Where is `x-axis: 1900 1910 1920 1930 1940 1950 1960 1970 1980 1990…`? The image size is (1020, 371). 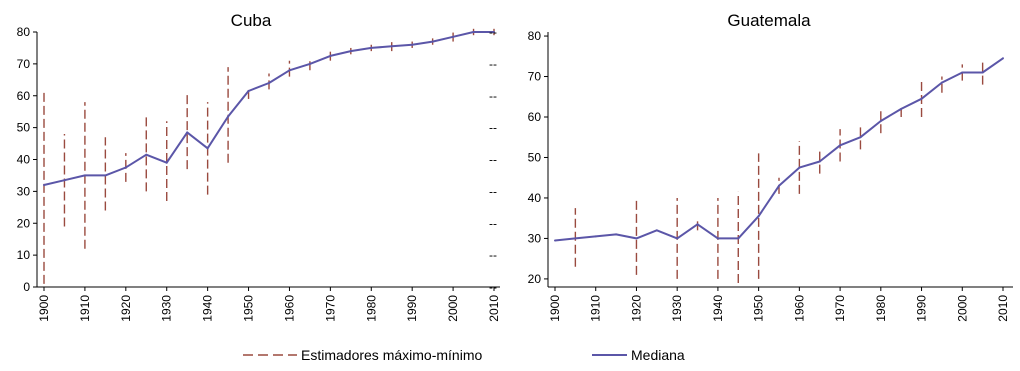
x-axis: 1900 1910 1920 1930 1940 1950 1960 1970 1980 1990… is located at coordinates (779, 304).